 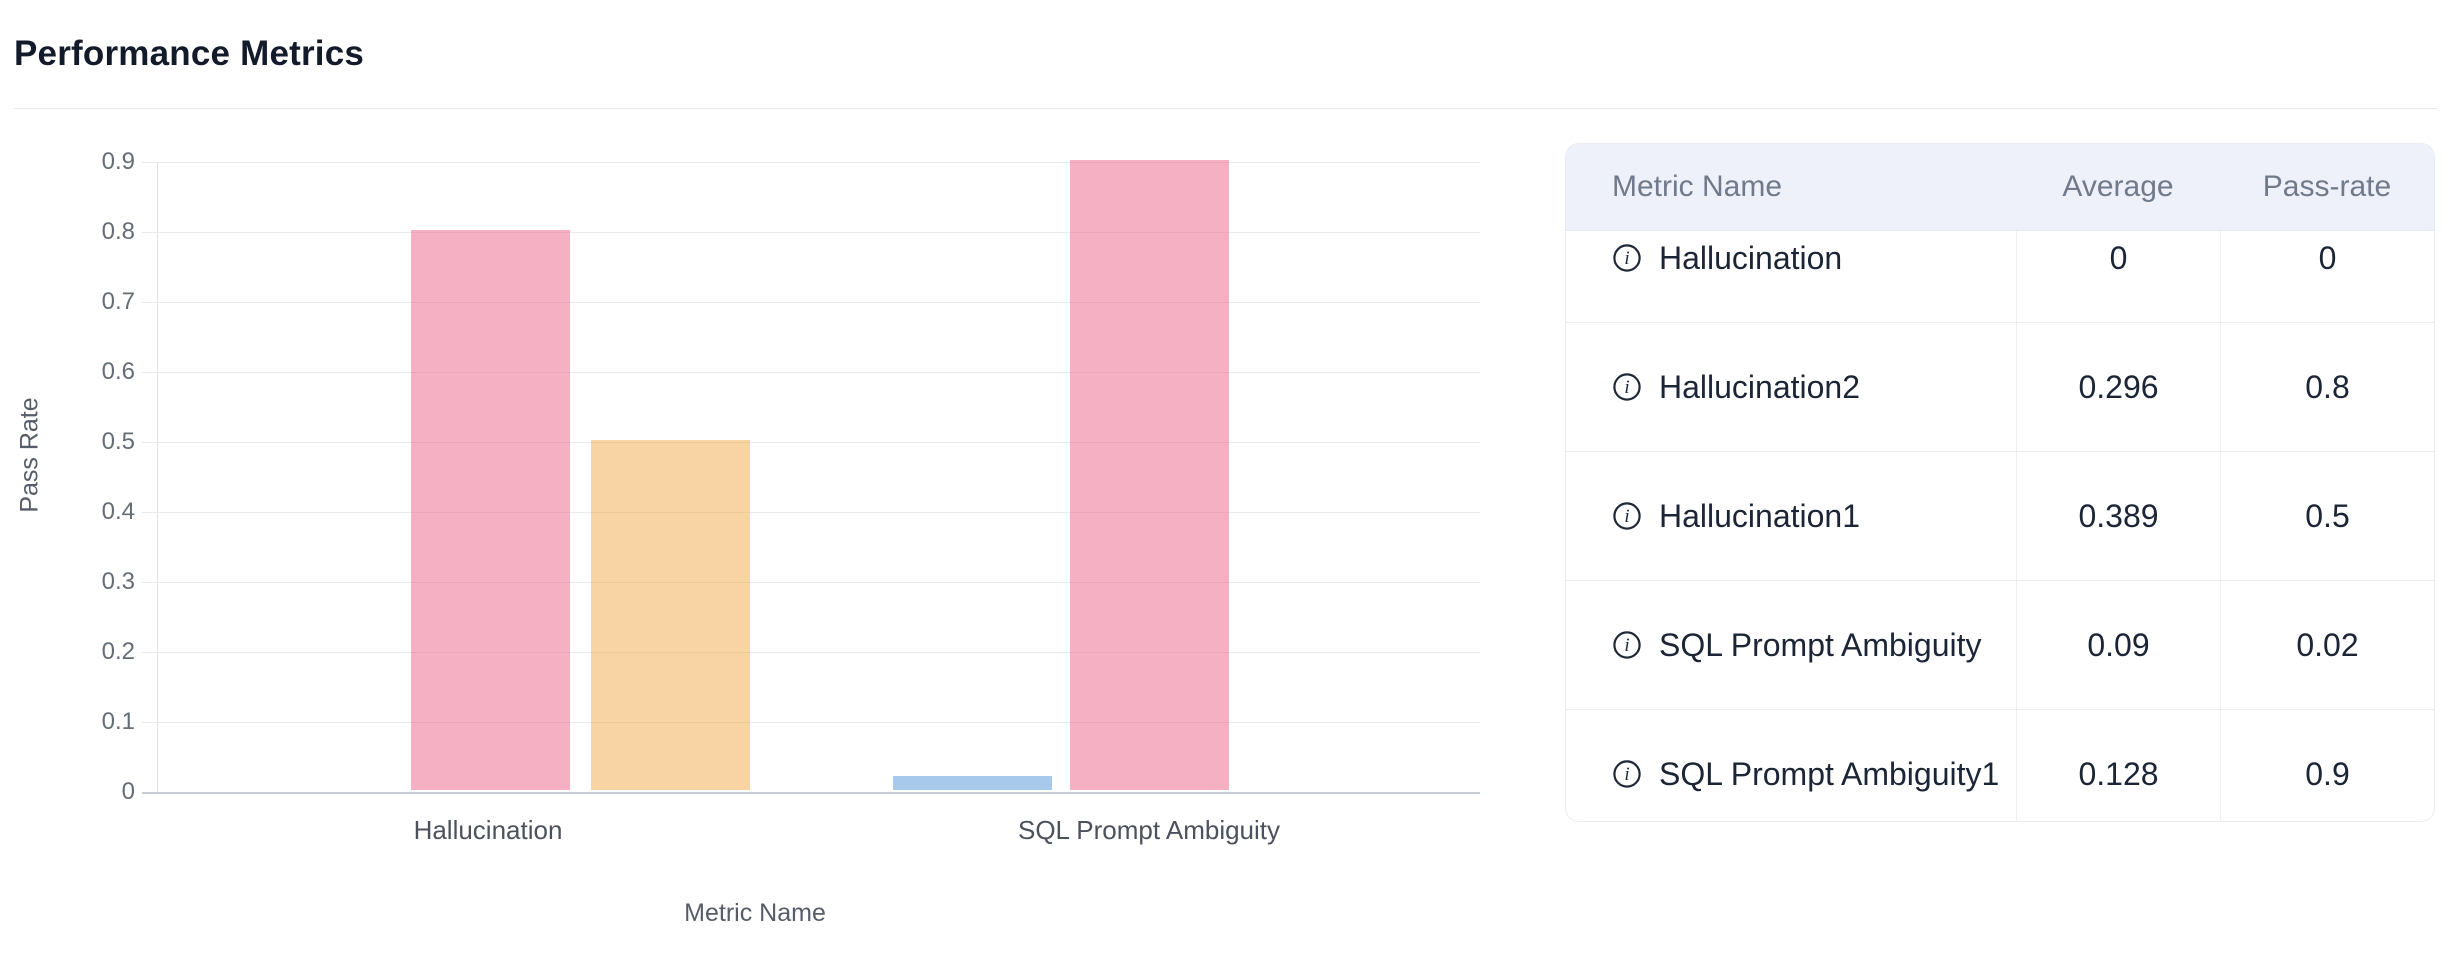 What do you see at coordinates (2327, 387) in the screenshot?
I see `pass-rate-cell: 0.8` at bounding box center [2327, 387].